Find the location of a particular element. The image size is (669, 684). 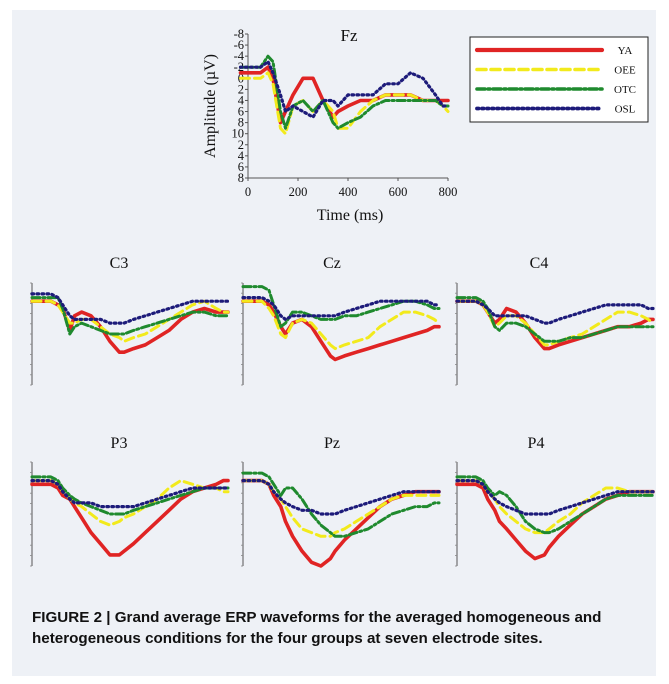

x-tick-label: 800 is located at coordinates (448, 192).